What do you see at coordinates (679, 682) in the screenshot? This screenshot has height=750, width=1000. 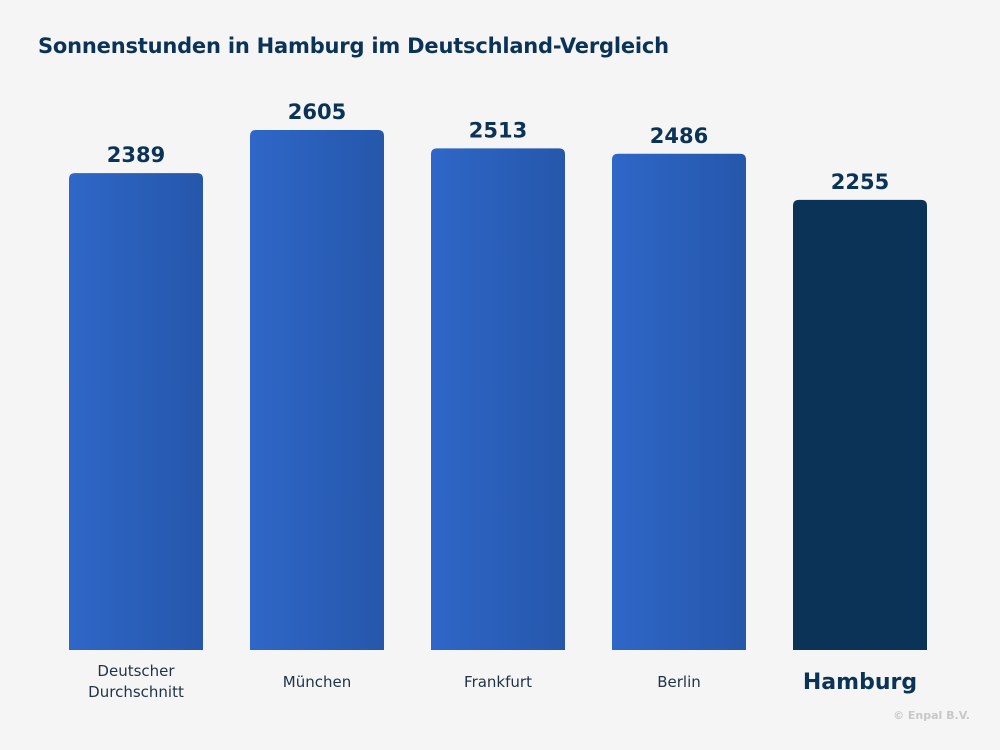 I see `category-label-berlin: Berlin` at bounding box center [679, 682].